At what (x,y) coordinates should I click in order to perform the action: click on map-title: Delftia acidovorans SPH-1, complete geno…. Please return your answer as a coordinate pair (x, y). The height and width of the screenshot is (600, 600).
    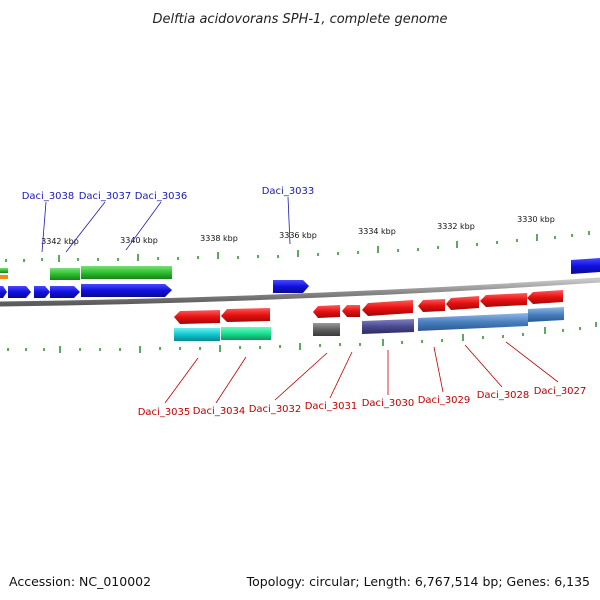
    Looking at the image, I should click on (299, 19).